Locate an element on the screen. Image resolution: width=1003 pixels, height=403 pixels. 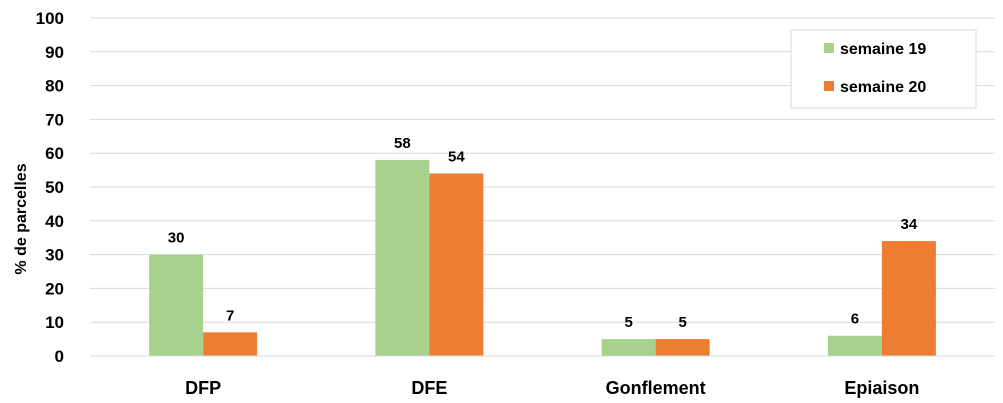
legend: semaine 19 semaine 20 is located at coordinates (883, 69).